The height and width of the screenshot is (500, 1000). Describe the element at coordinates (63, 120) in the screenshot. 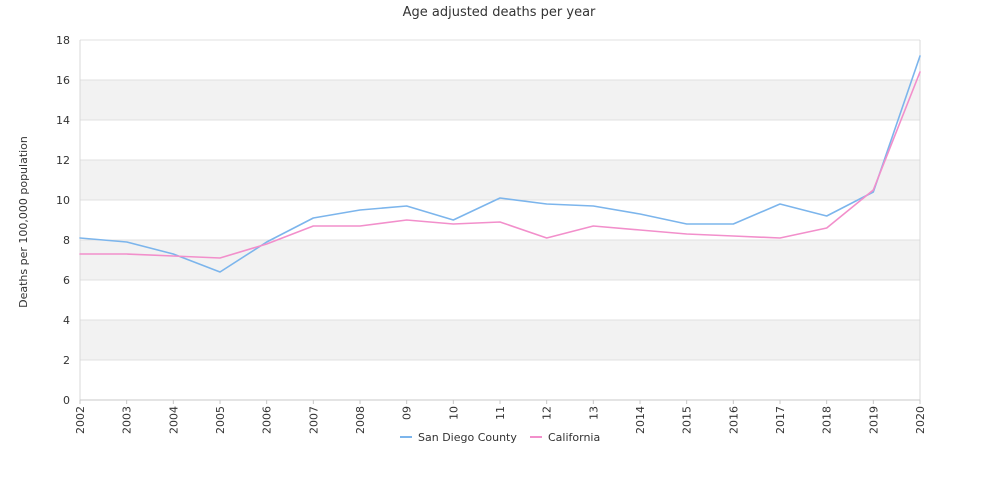

I see `y-tick-label: 14` at that location.